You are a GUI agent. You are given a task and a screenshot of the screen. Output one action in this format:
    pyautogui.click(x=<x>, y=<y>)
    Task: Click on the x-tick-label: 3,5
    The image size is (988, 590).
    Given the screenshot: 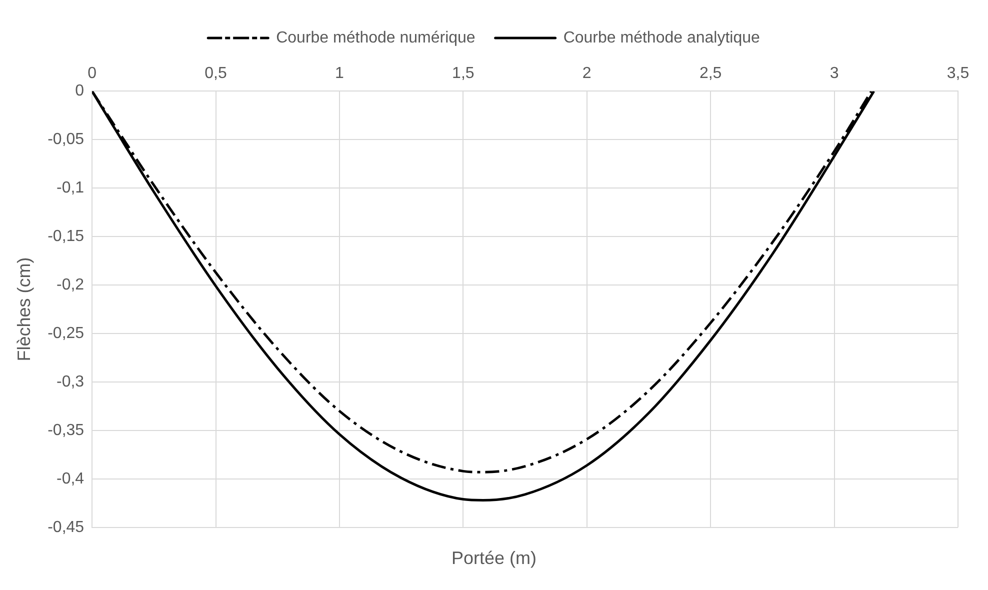 What is the action you would take?
    pyautogui.click(x=958, y=73)
    